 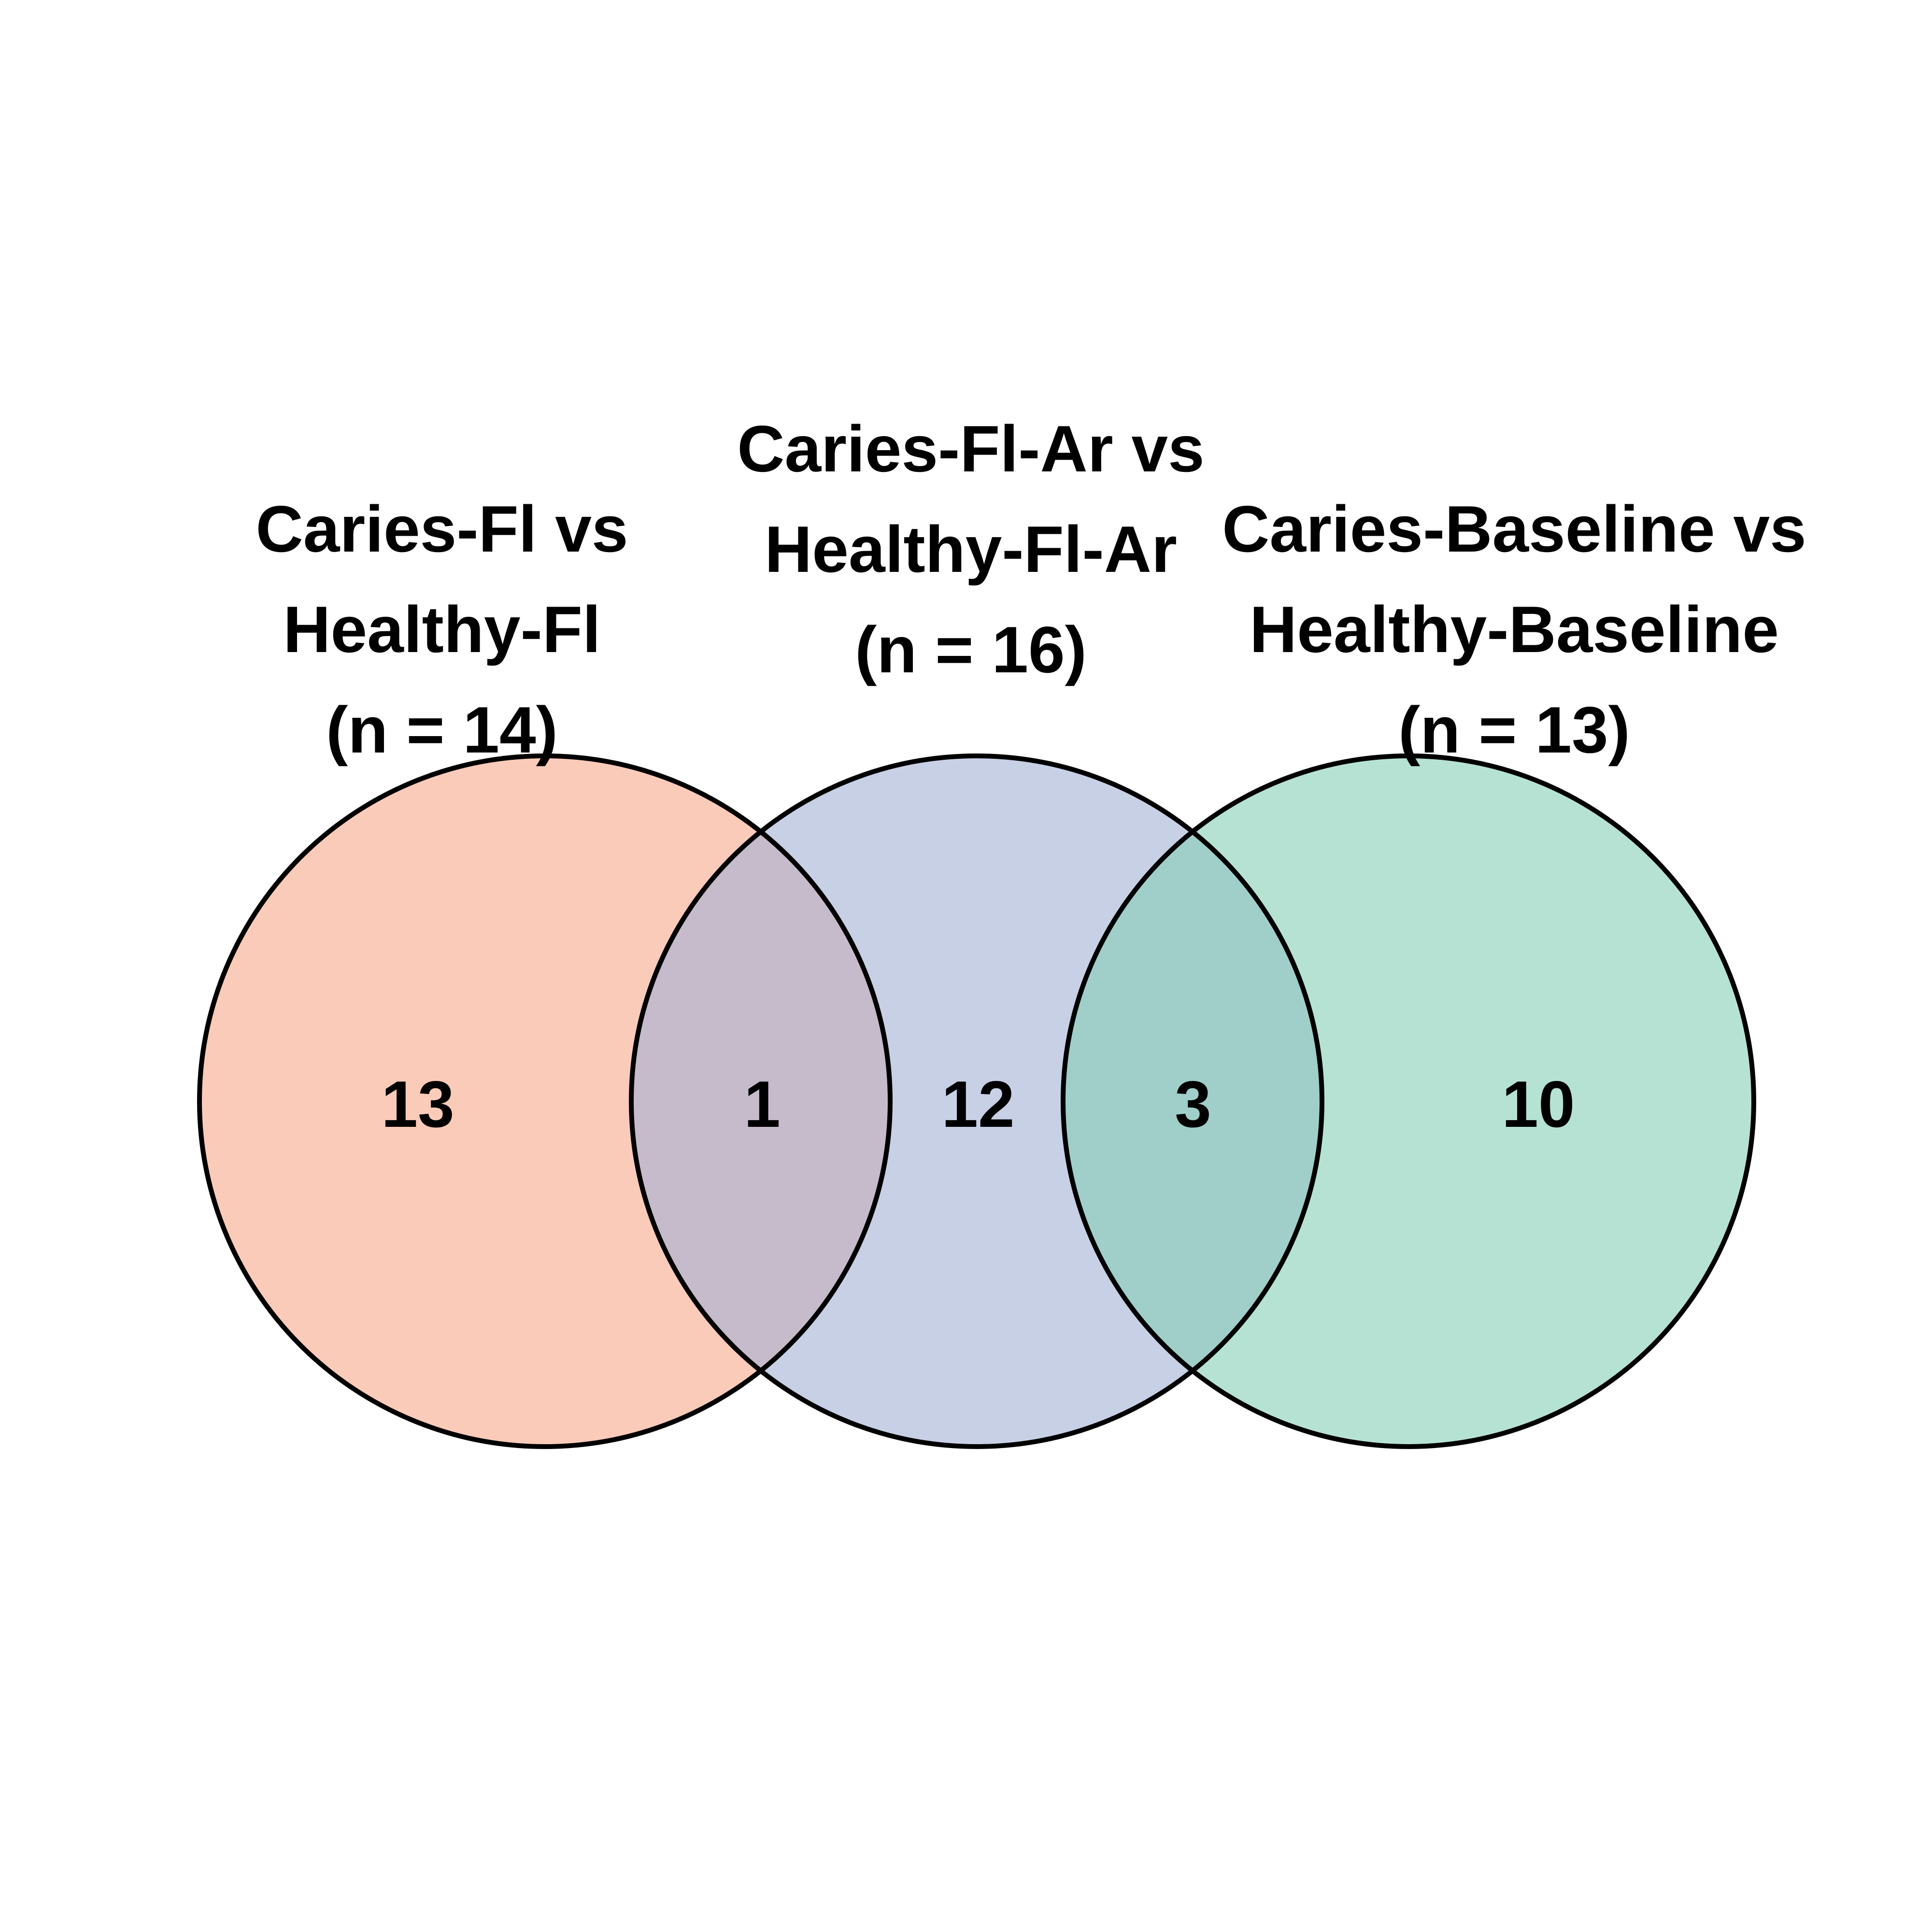 I want to click on set-label-caries-baseline-line-2: Healthy-Baseline, so click(x=1514, y=629).